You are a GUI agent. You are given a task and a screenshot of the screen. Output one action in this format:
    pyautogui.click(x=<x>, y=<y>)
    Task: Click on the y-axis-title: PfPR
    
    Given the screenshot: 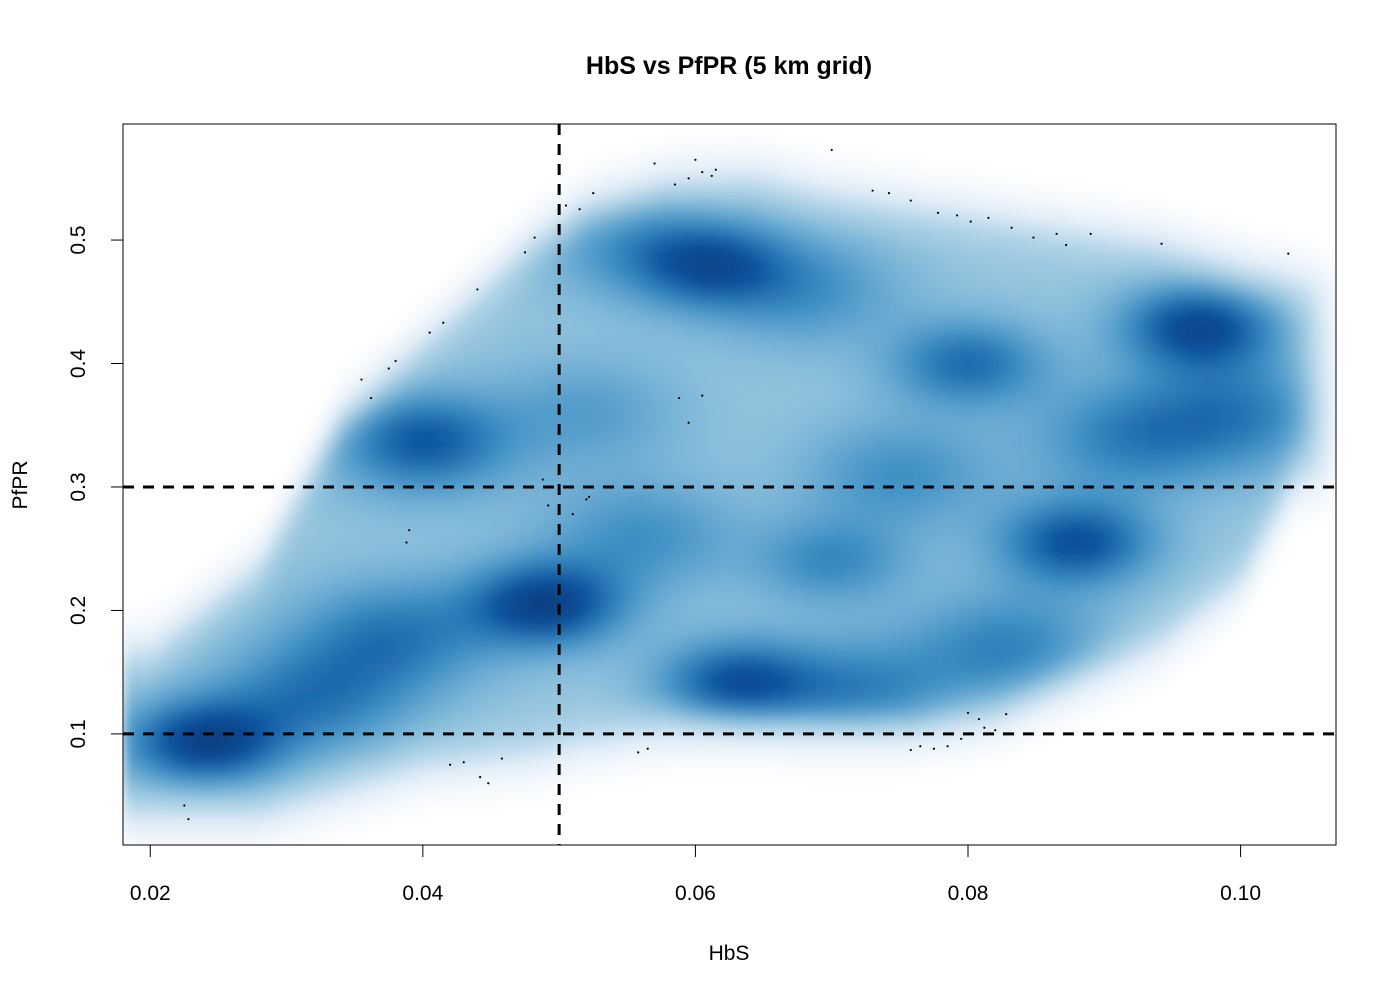 What is the action you would take?
    pyautogui.click(x=20, y=484)
    